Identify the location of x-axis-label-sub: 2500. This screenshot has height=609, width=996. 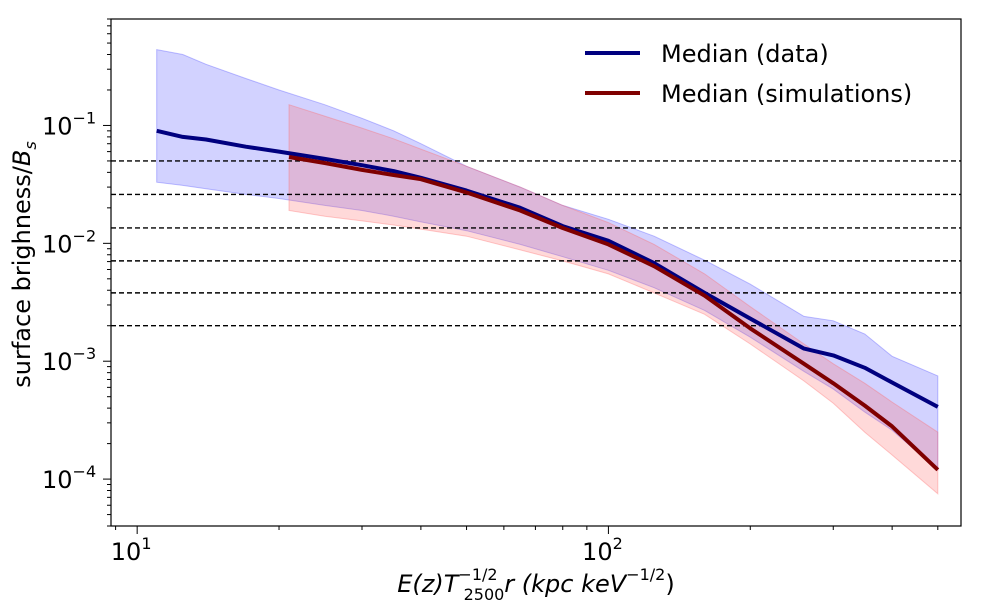
(484, 594).